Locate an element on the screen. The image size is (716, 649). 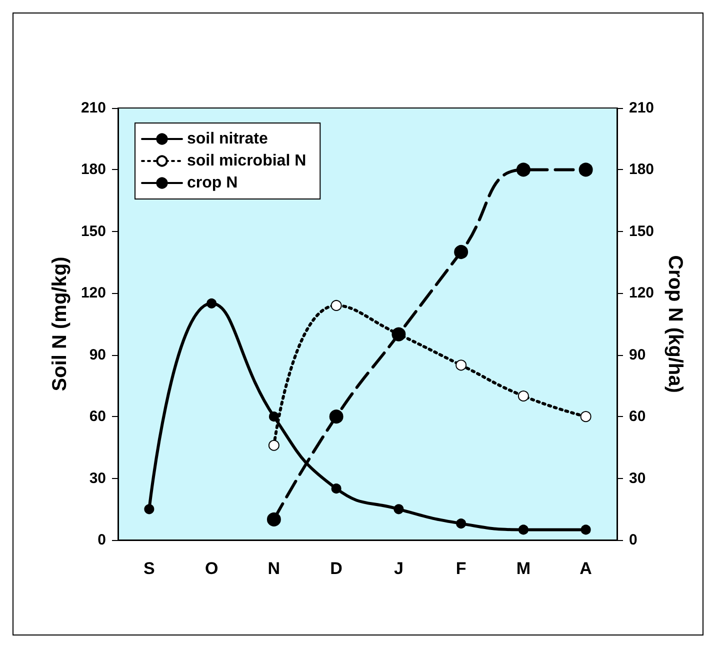
y2-tick-label: 90 is located at coordinates (637, 355).